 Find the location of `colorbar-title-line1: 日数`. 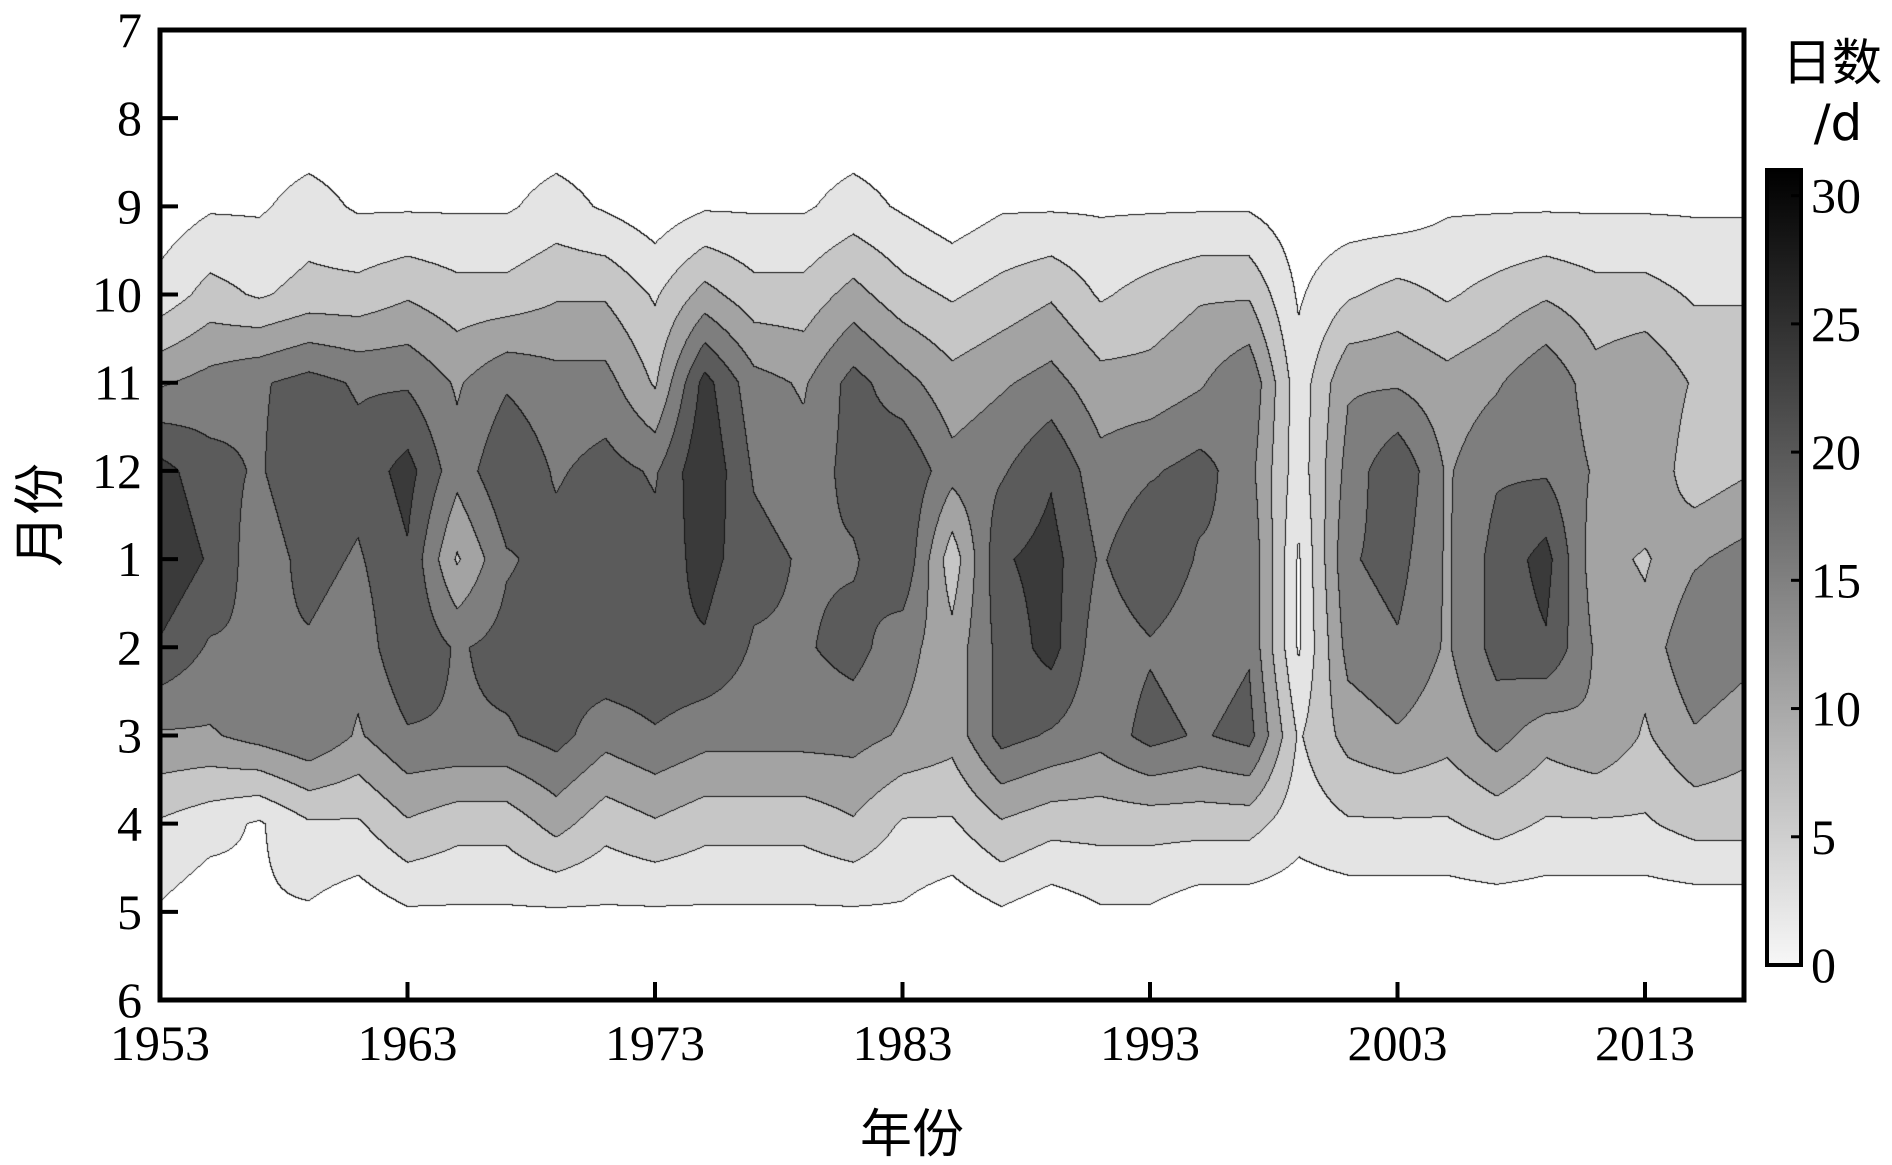

colorbar-title-line1: 日数 is located at coordinates (1832, 63).